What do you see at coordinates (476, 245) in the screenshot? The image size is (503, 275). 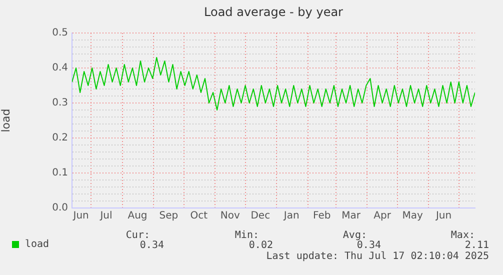 I see `text: 2.11` at bounding box center [476, 245].